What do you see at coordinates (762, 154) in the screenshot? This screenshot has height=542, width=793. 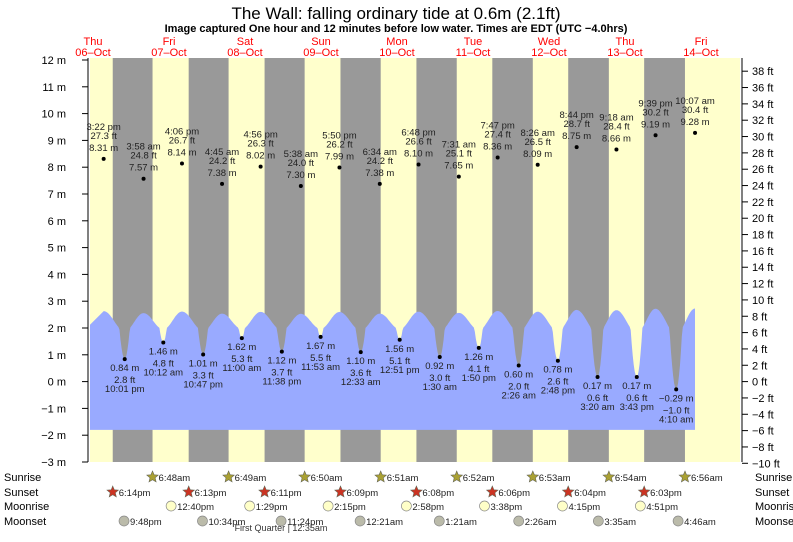 I see `right-tick-label: 28 ft` at bounding box center [762, 154].